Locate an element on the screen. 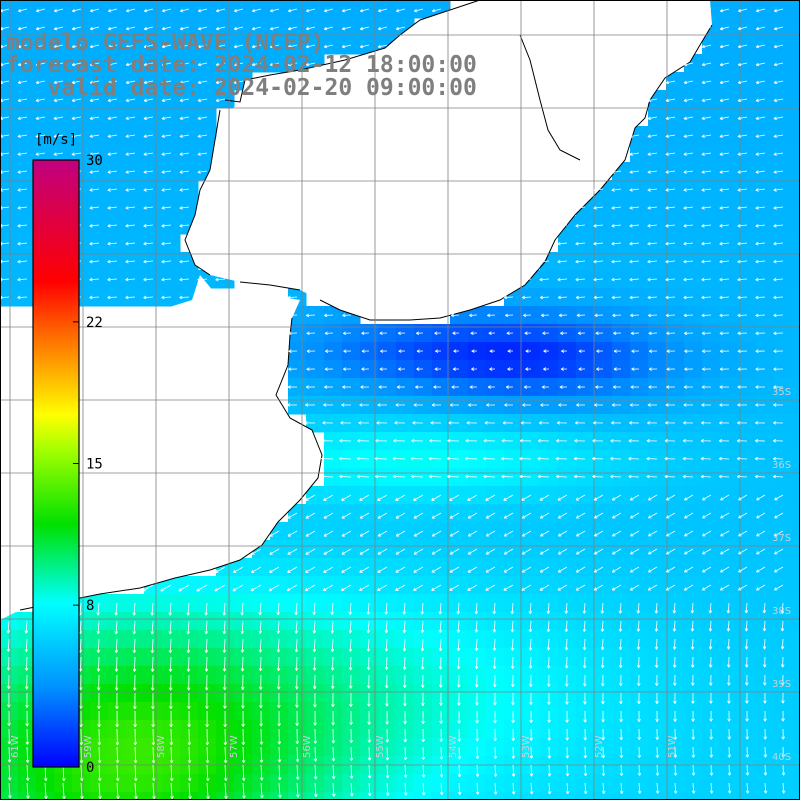  lat-label: 35S is located at coordinates (781, 392).